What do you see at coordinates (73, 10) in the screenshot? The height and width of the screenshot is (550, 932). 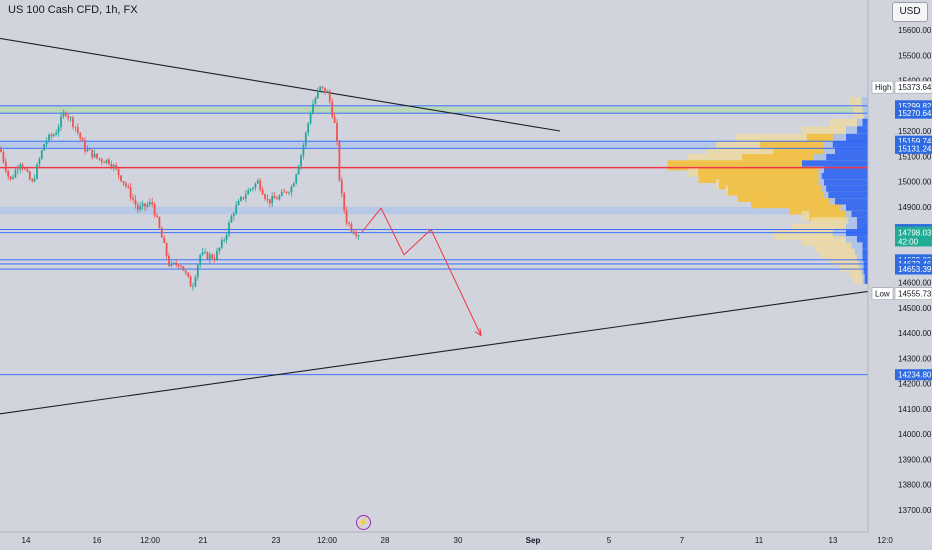 I see `symbol-title: US 100 Cash CFD, 1h, FX` at bounding box center [73, 10].